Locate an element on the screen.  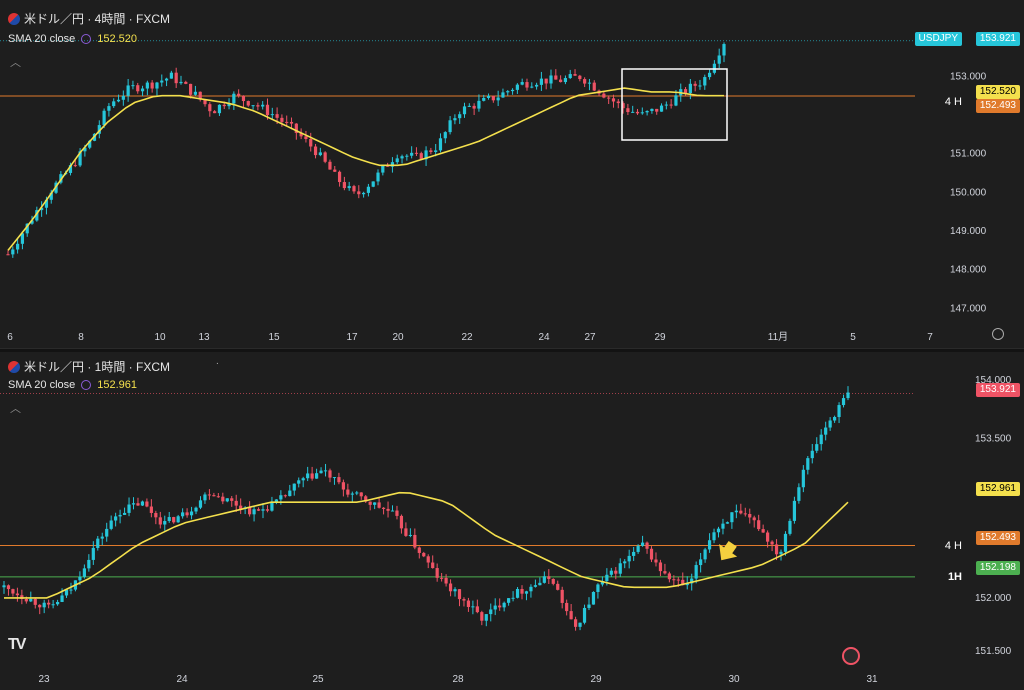
usd-jpy-flag-icon is located at coordinates (14, 18).